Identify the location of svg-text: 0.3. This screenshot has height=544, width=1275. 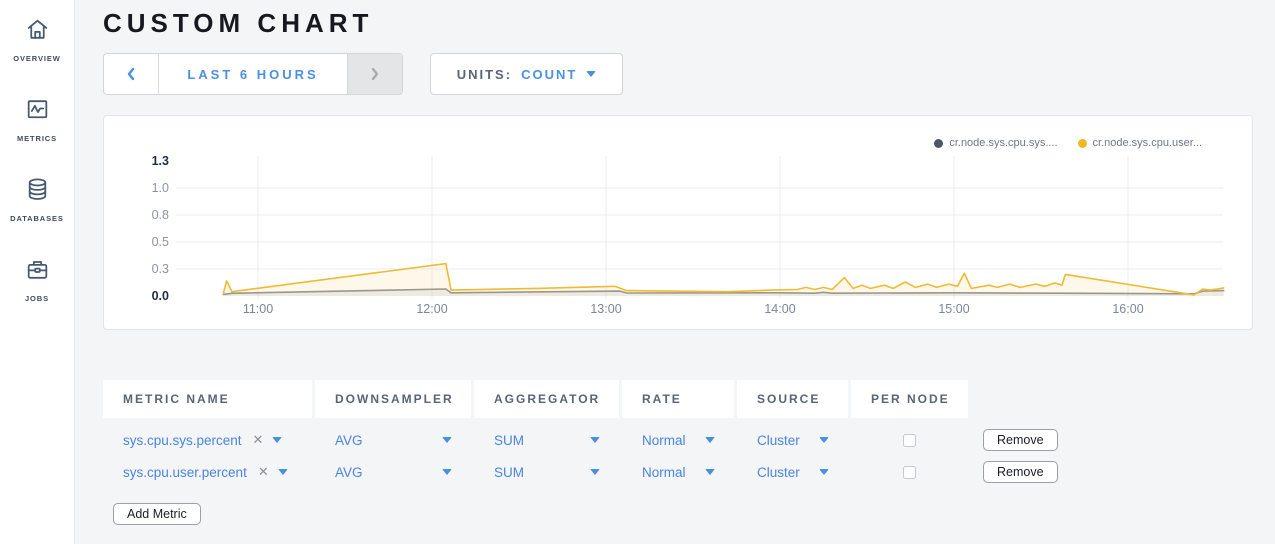
(160, 269).